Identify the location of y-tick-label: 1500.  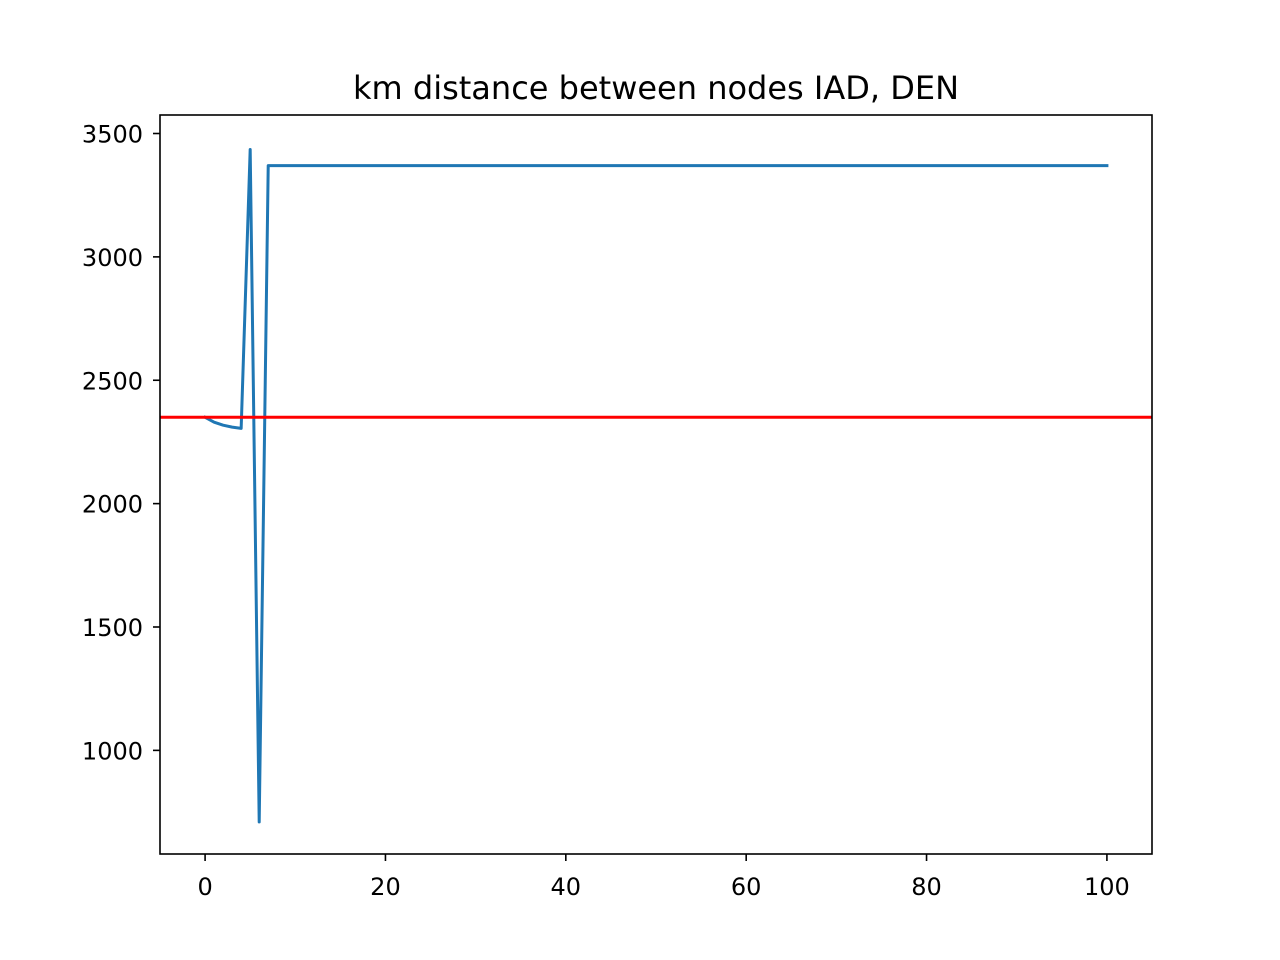
(112, 628).